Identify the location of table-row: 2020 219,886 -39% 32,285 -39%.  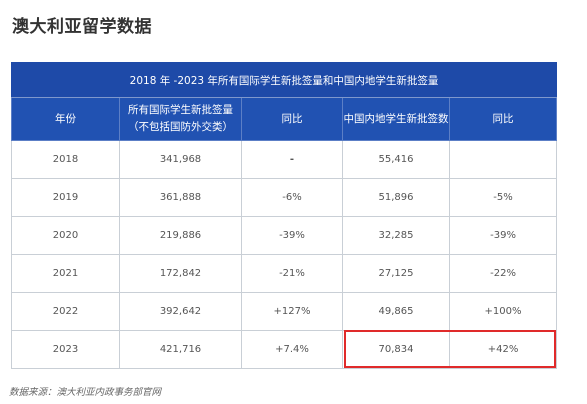
(284, 235).